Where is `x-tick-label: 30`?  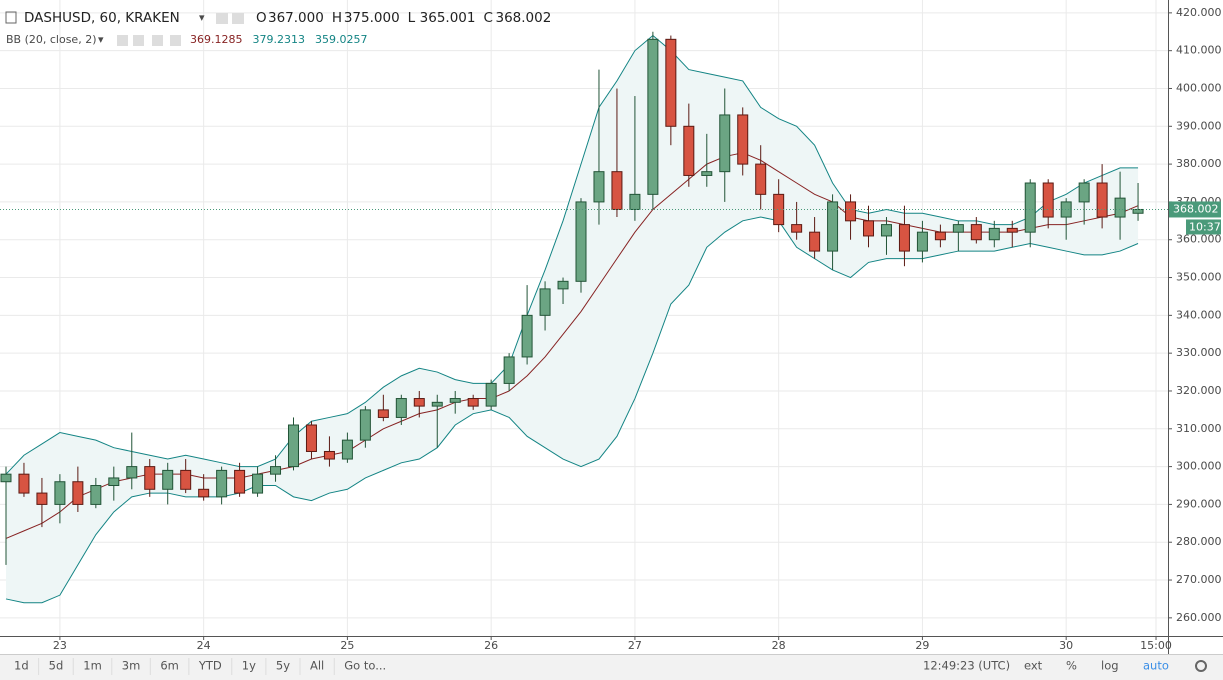
x-tick-label: 30 is located at coordinates (1066, 645).